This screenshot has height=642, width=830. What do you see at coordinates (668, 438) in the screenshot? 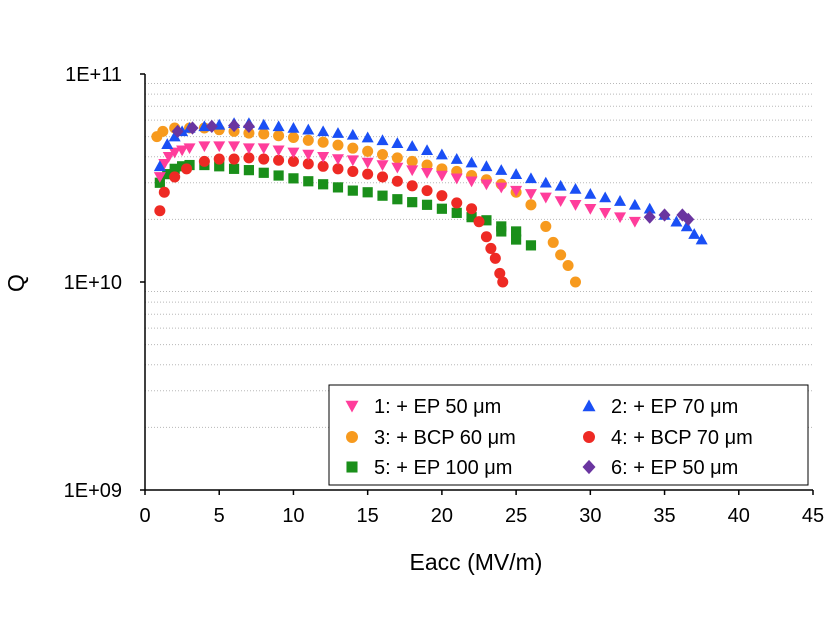
I see `legend-item: 4: + BCP 70 μm` at bounding box center [668, 438].